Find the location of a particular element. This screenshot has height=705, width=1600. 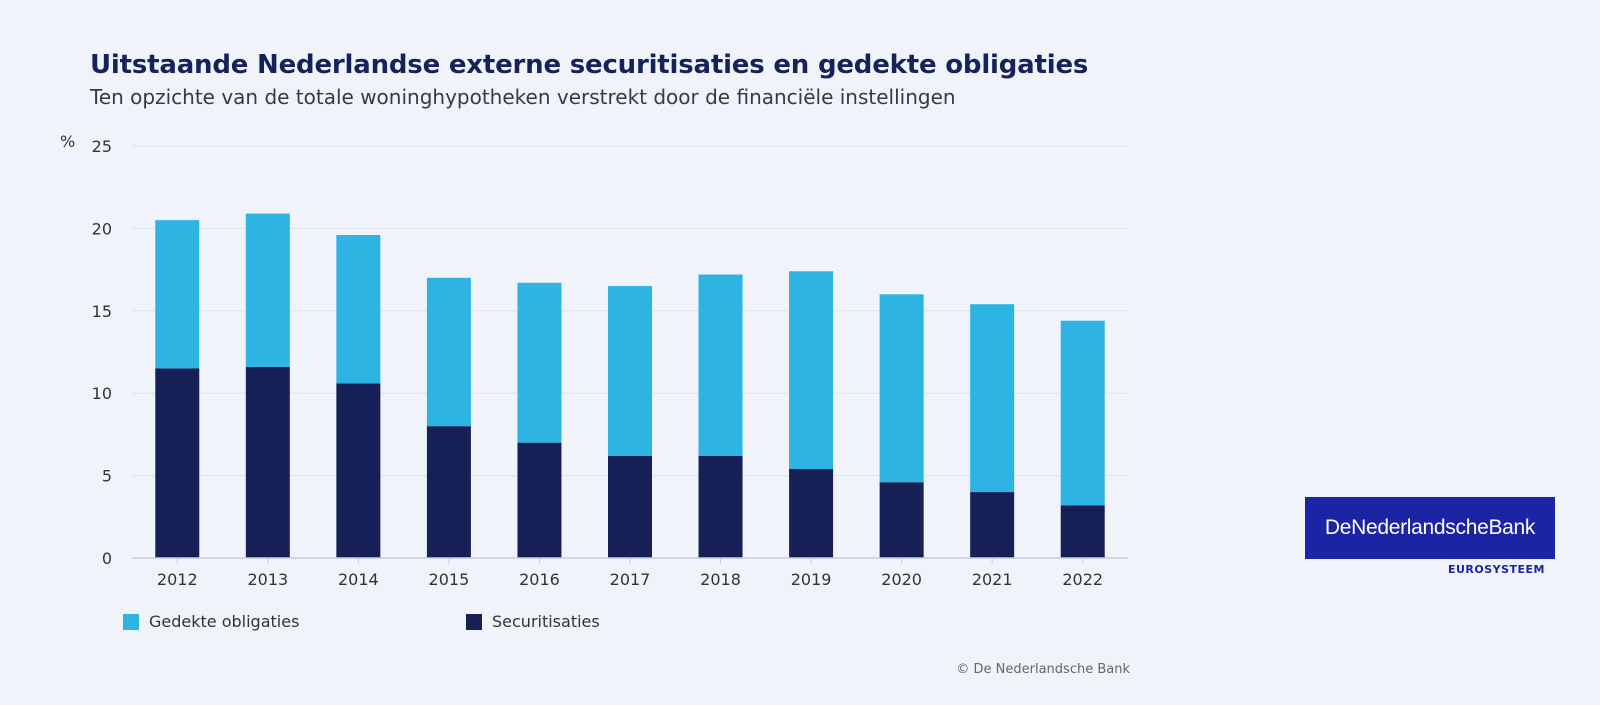

bar-gedekte-obligaties-2013 is located at coordinates (267, 290).